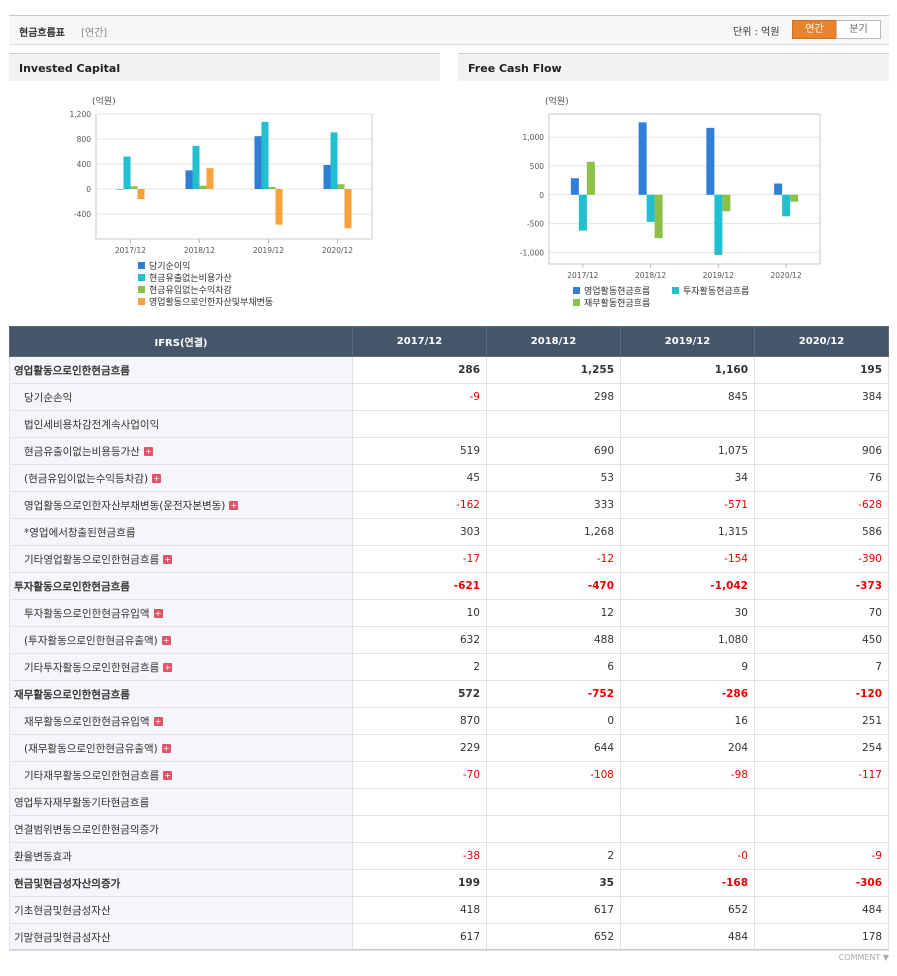  What do you see at coordinates (598, 532) in the screenshot?
I see `cell-value: 1,268` at bounding box center [598, 532].